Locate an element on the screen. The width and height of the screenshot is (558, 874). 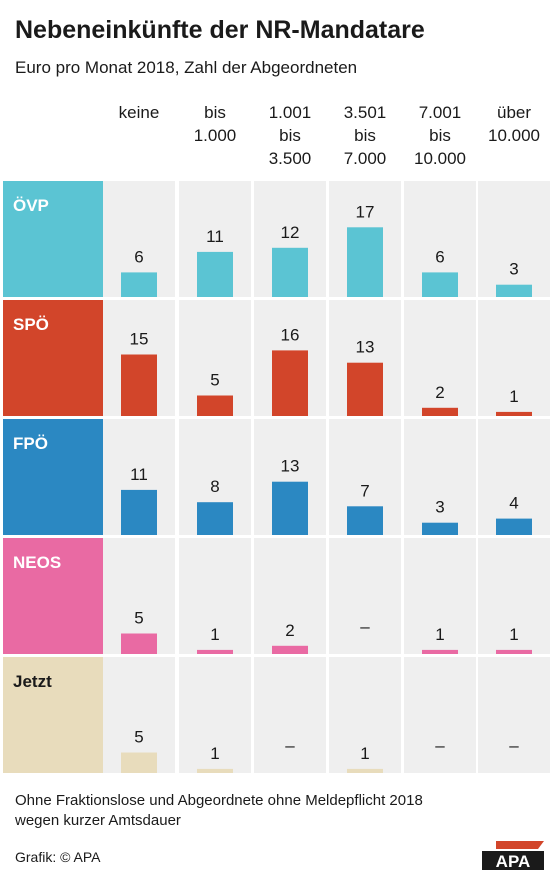
value-label-jetzt: 5 is located at coordinates (138, 737).